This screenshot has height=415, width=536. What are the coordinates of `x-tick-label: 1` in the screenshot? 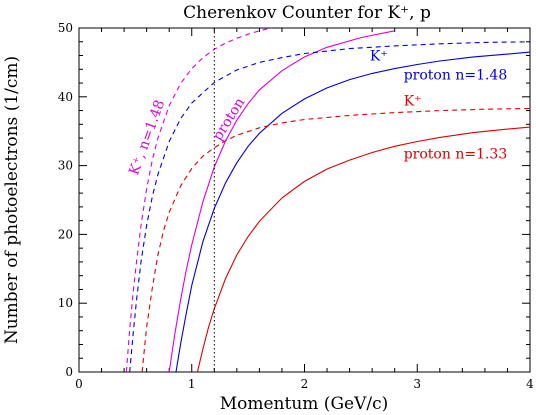 It's located at (192, 384).